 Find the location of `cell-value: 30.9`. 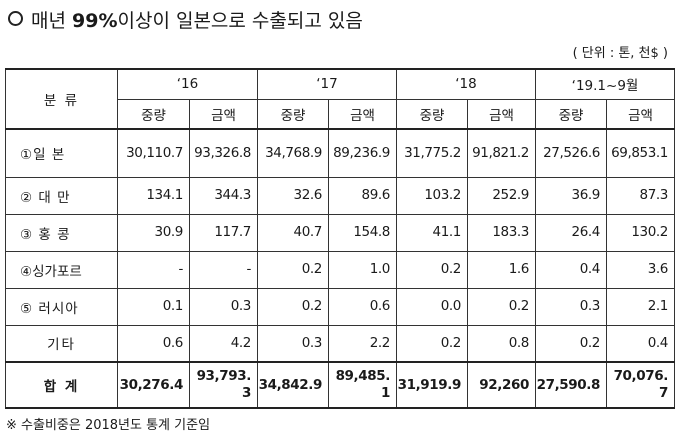

cell-value: 30.9 is located at coordinates (153, 232).